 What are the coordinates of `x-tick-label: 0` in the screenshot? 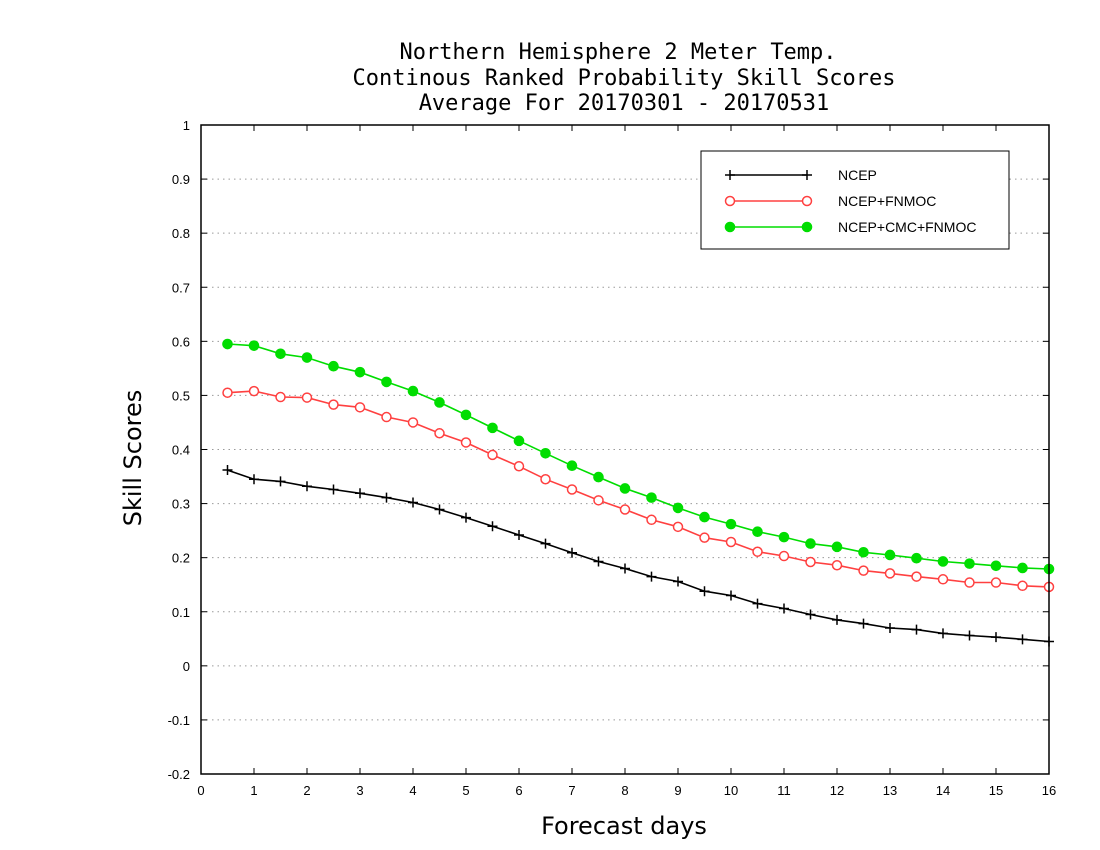 It's located at (200, 790).